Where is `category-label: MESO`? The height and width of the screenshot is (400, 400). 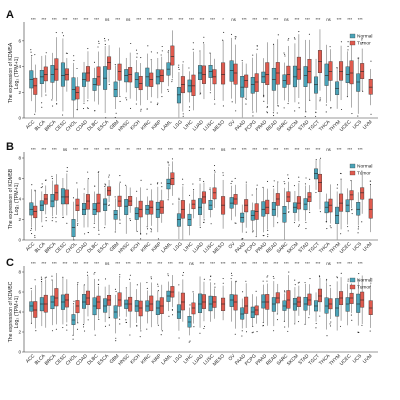
category-label: MESO is located at coordinates (219, 360).